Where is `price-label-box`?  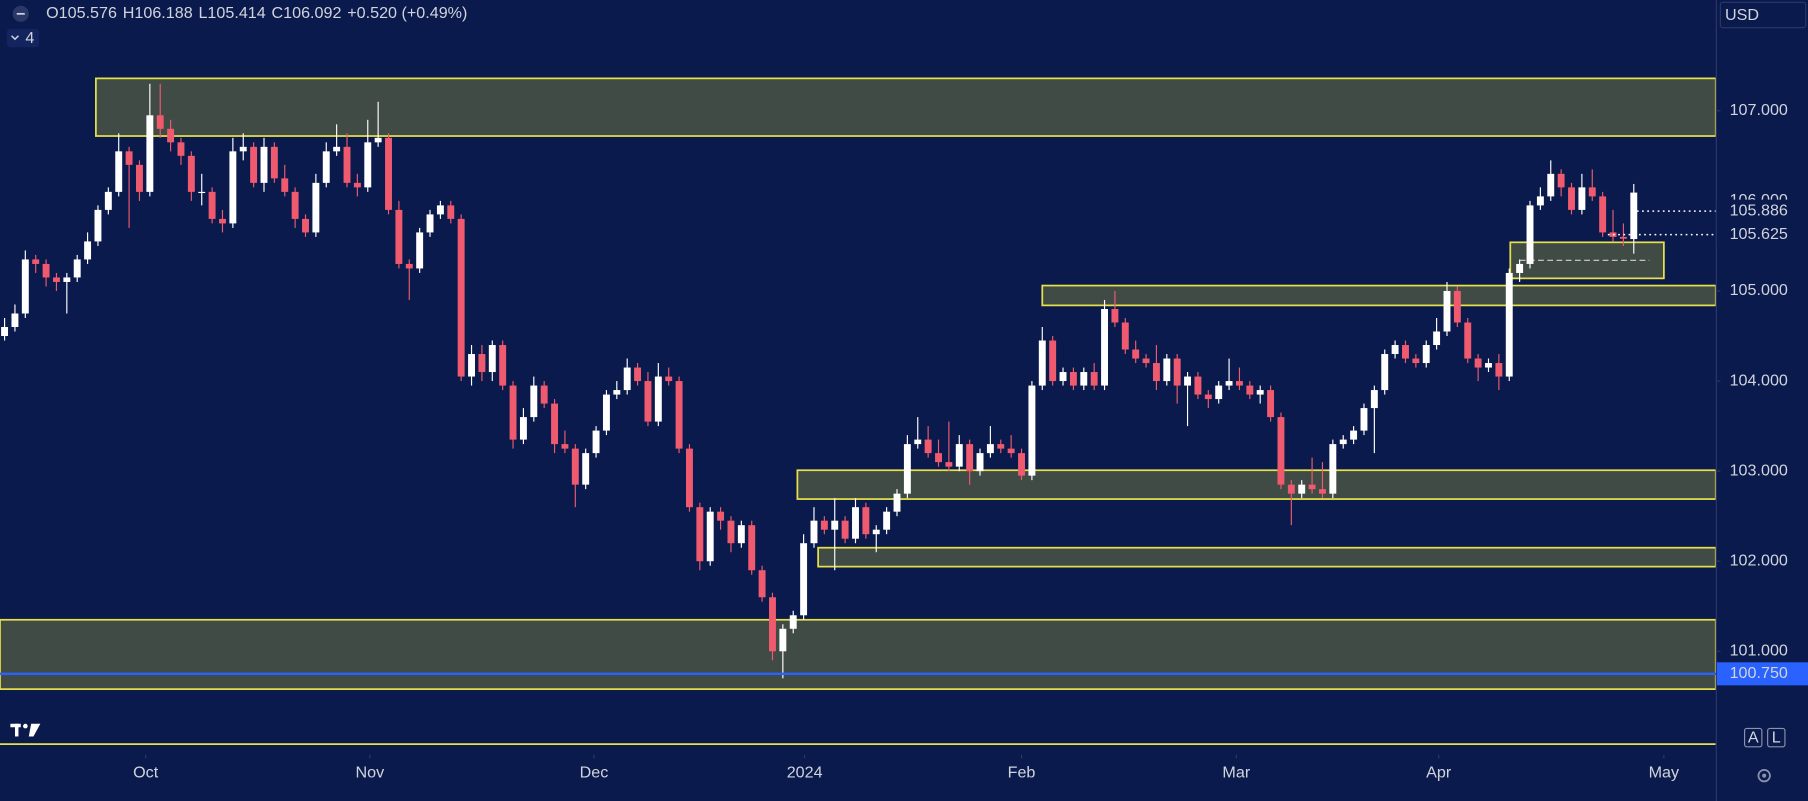
price-label-box is located at coordinates (1762, 674).